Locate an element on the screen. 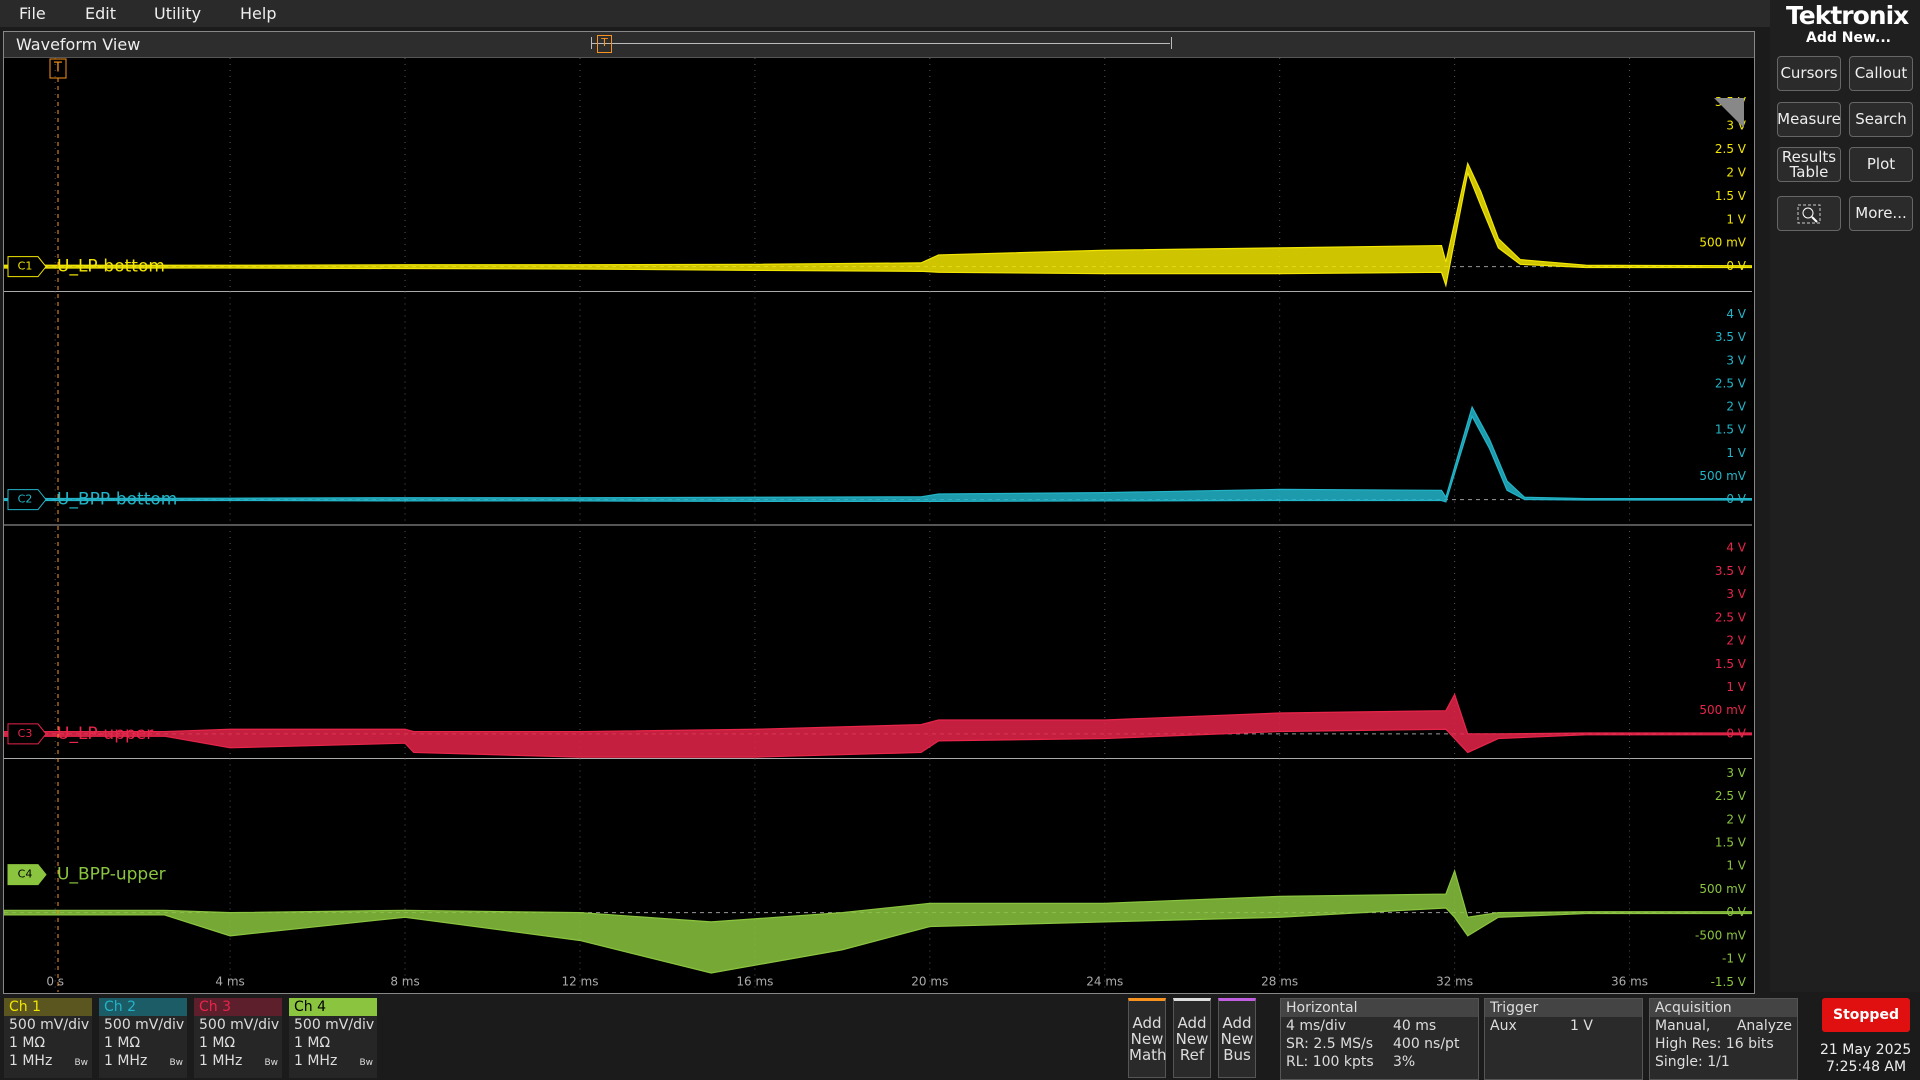 The height and width of the screenshot is (1080, 1920). menu-item: Edit is located at coordinates (100, 13).